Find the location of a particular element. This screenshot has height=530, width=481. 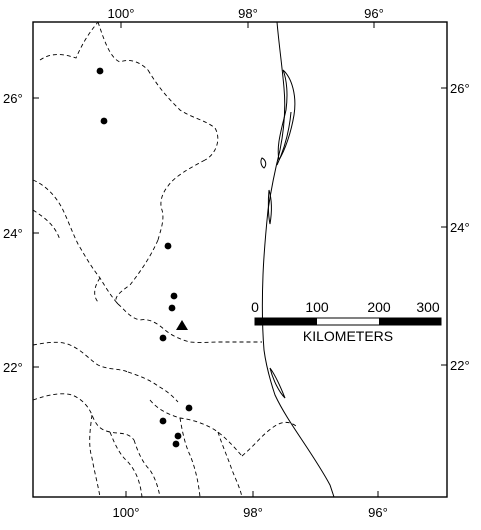

coastline is located at coordinates (298, 259).